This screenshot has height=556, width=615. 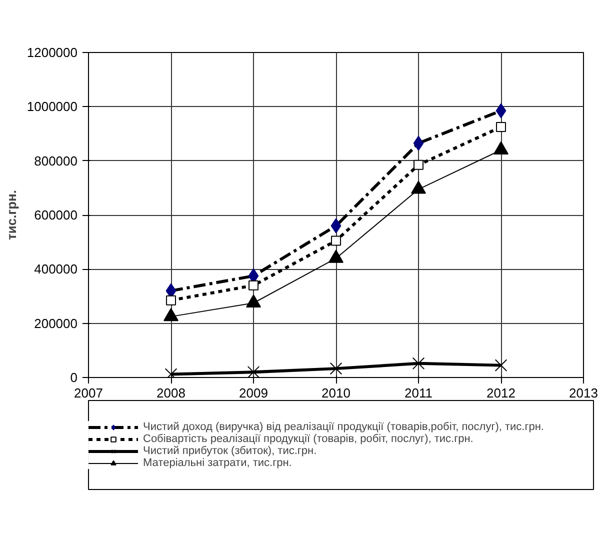 What do you see at coordinates (52, 106) in the screenshot?
I see `y-tick-label: 1000000` at bounding box center [52, 106].